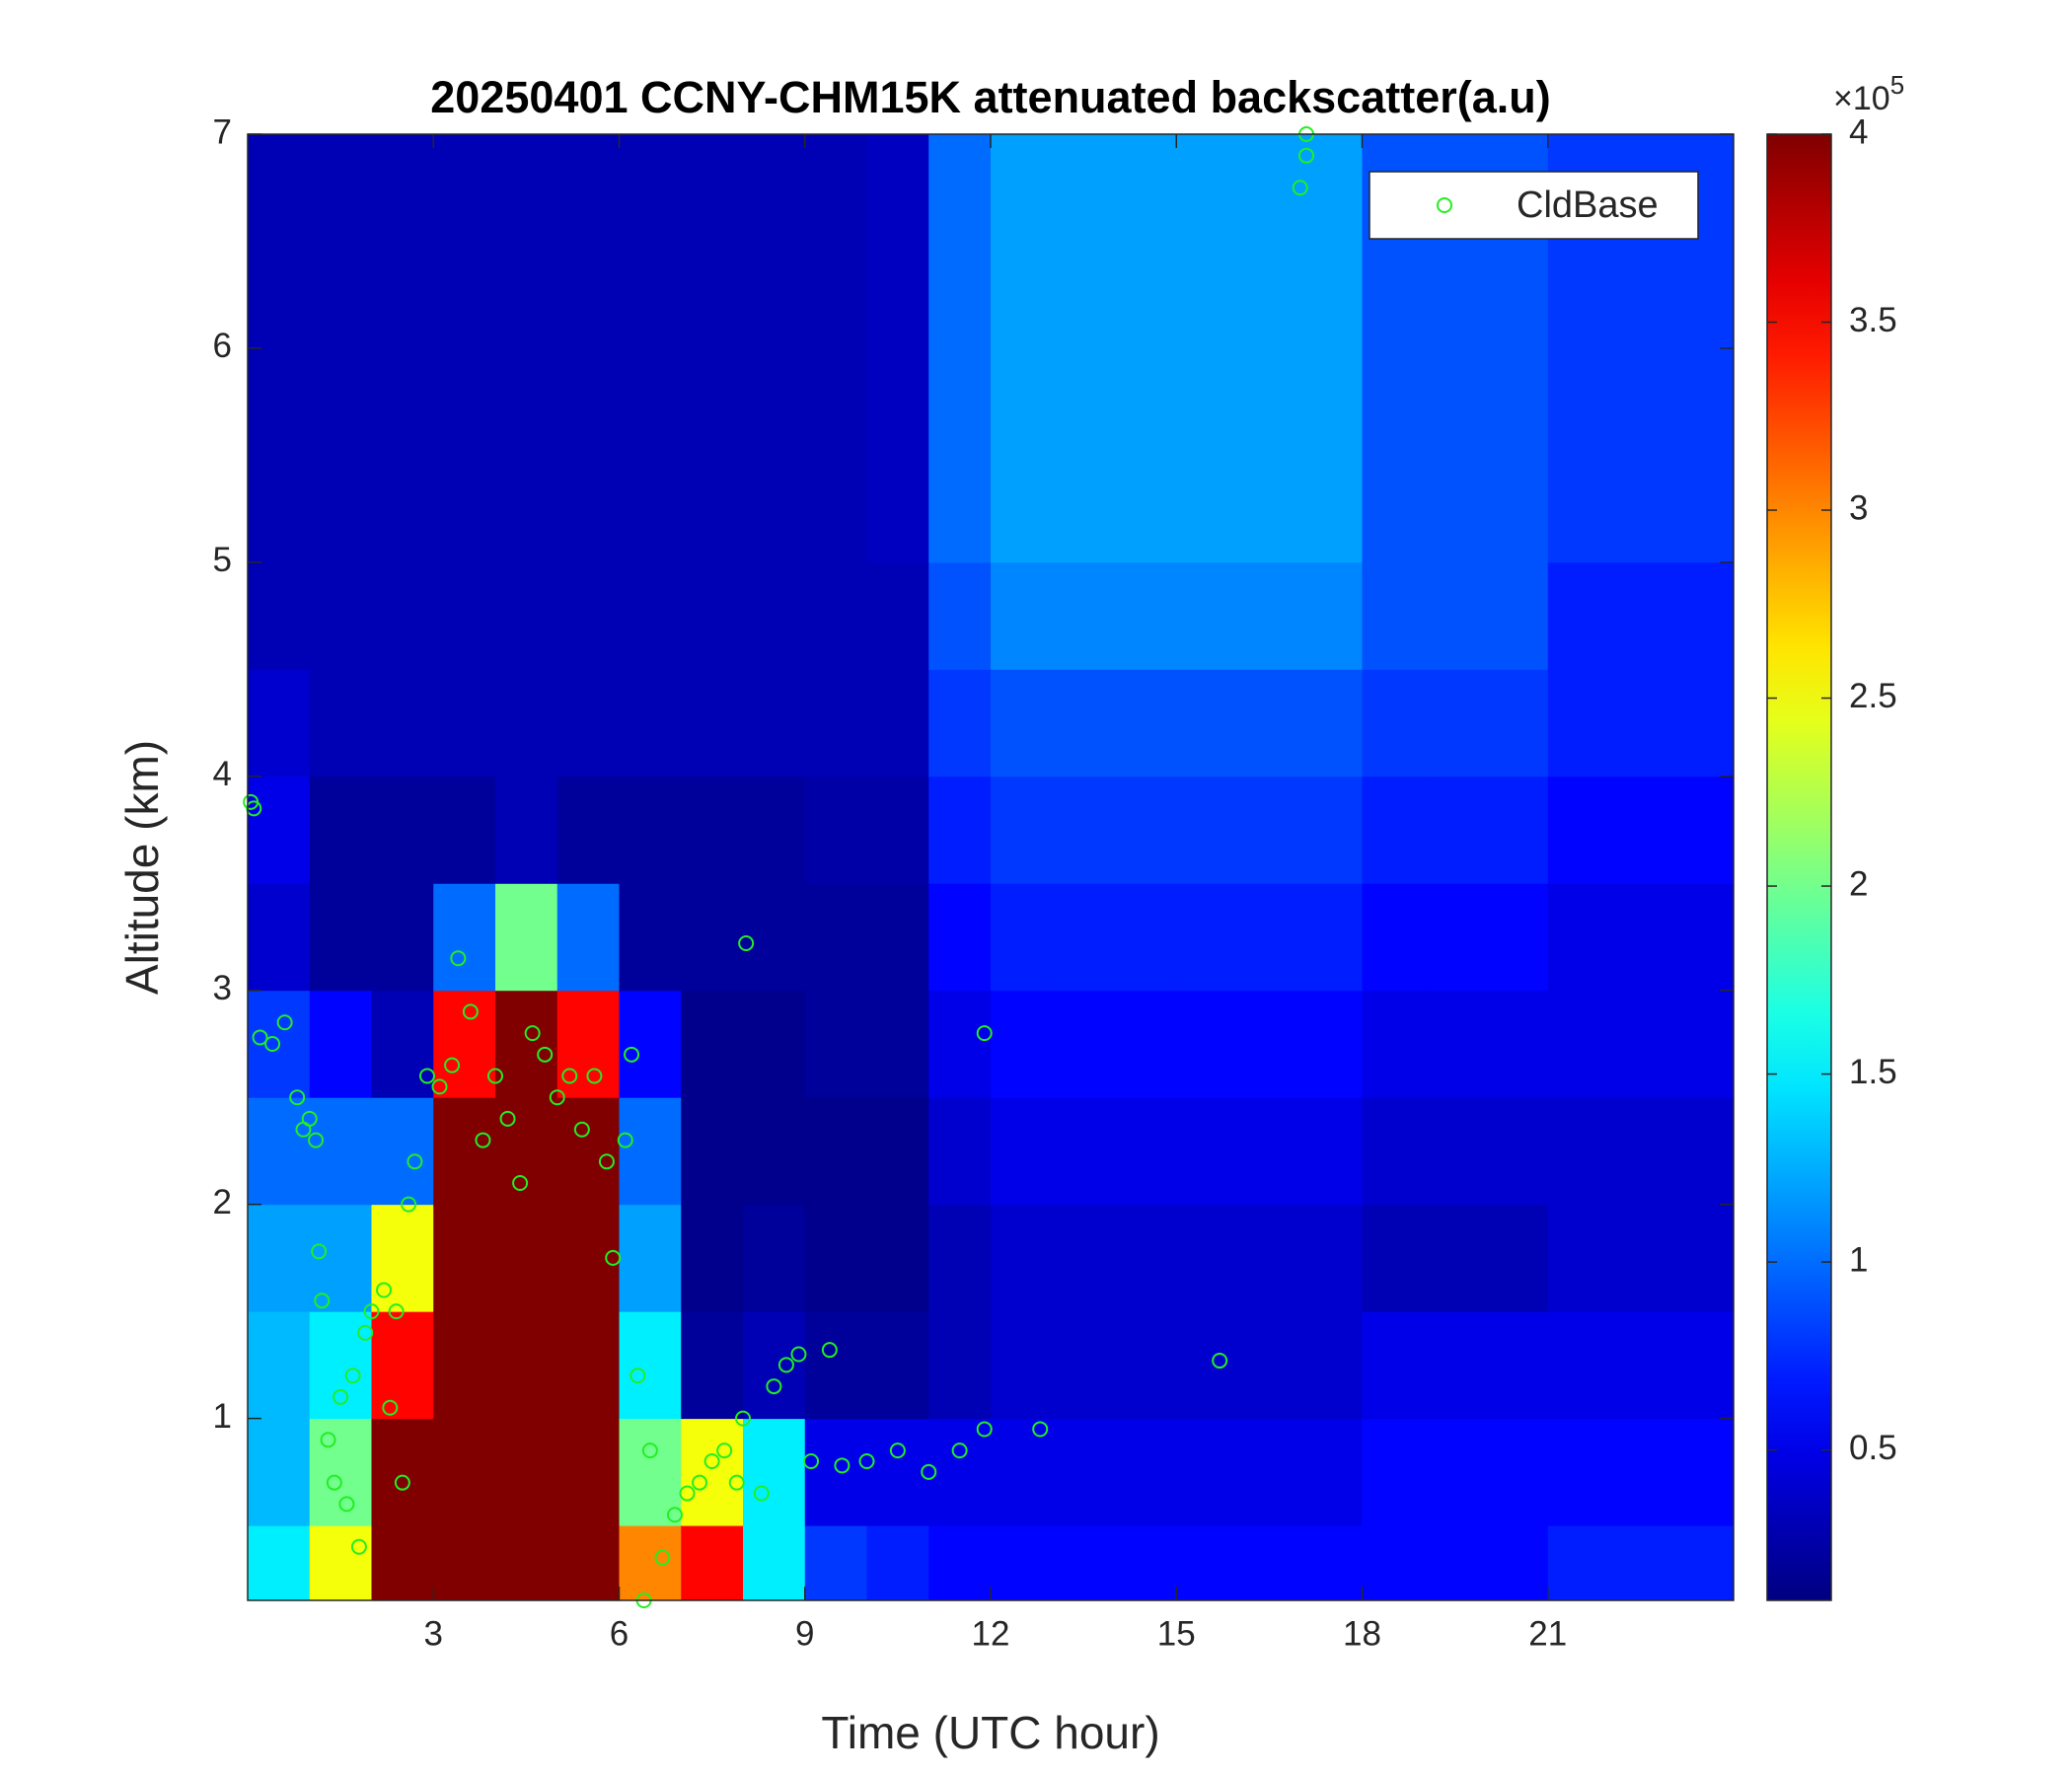 This screenshot has height=1776, width=2072. I want to click on colorbar-tick-label: 2, so click(1859, 884).